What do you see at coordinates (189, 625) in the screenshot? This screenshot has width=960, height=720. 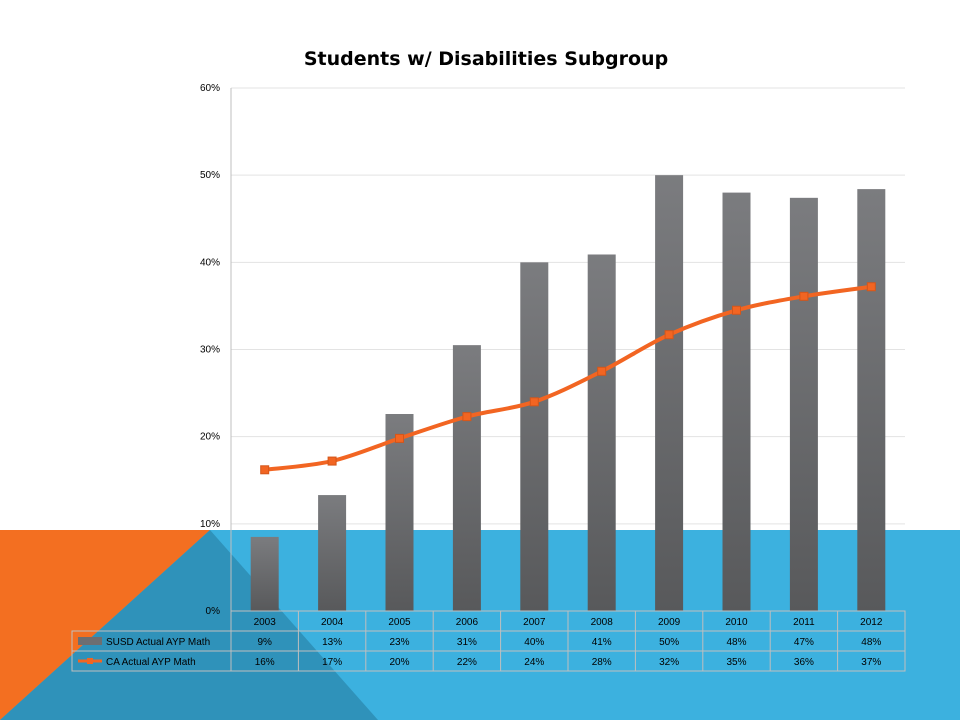 I see `dark-triangle-overlap` at bounding box center [189, 625].